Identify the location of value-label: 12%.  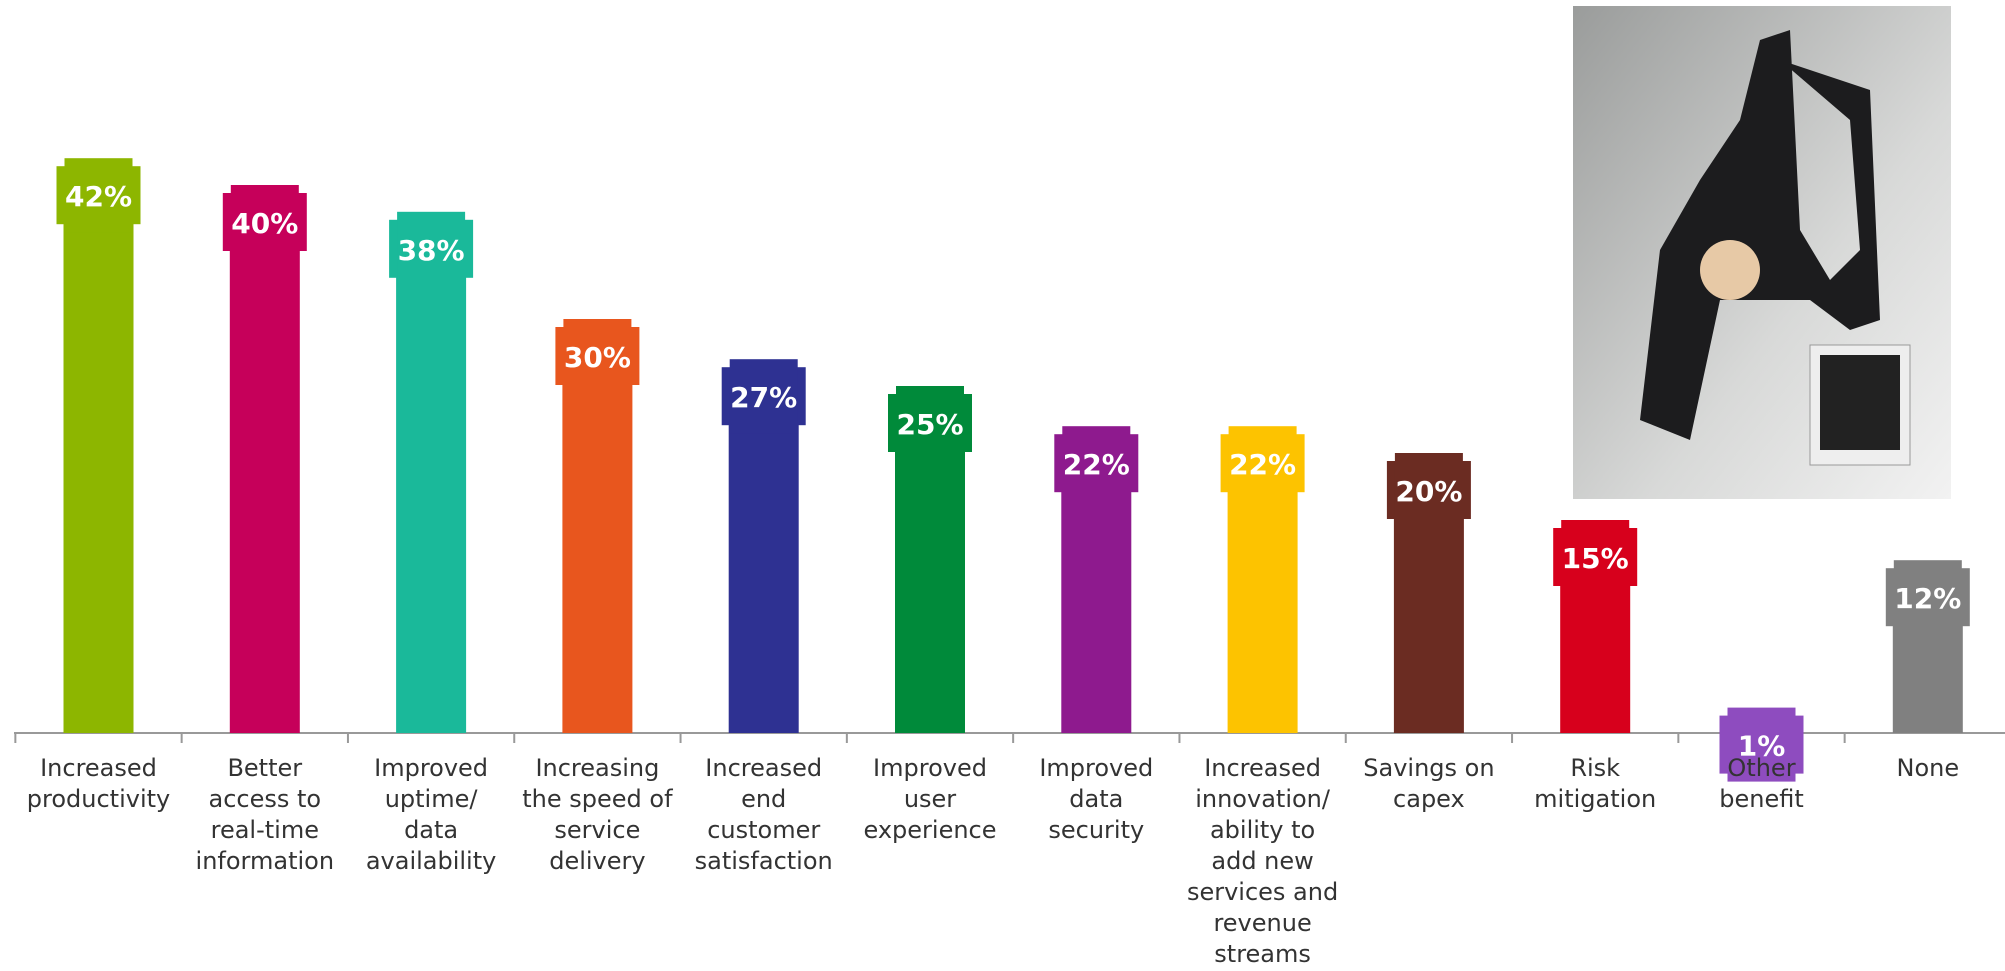
(1927, 598).